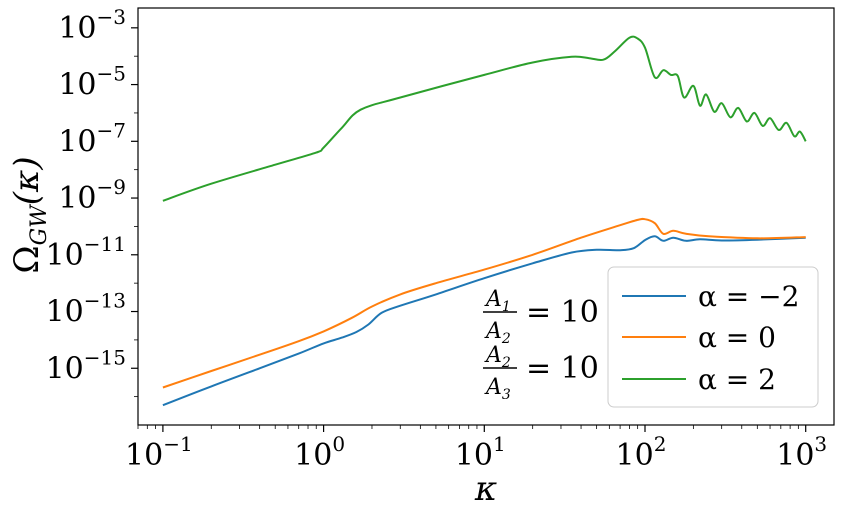  I want to click on svg-text: ΩGW(κ), so click(29, 214).